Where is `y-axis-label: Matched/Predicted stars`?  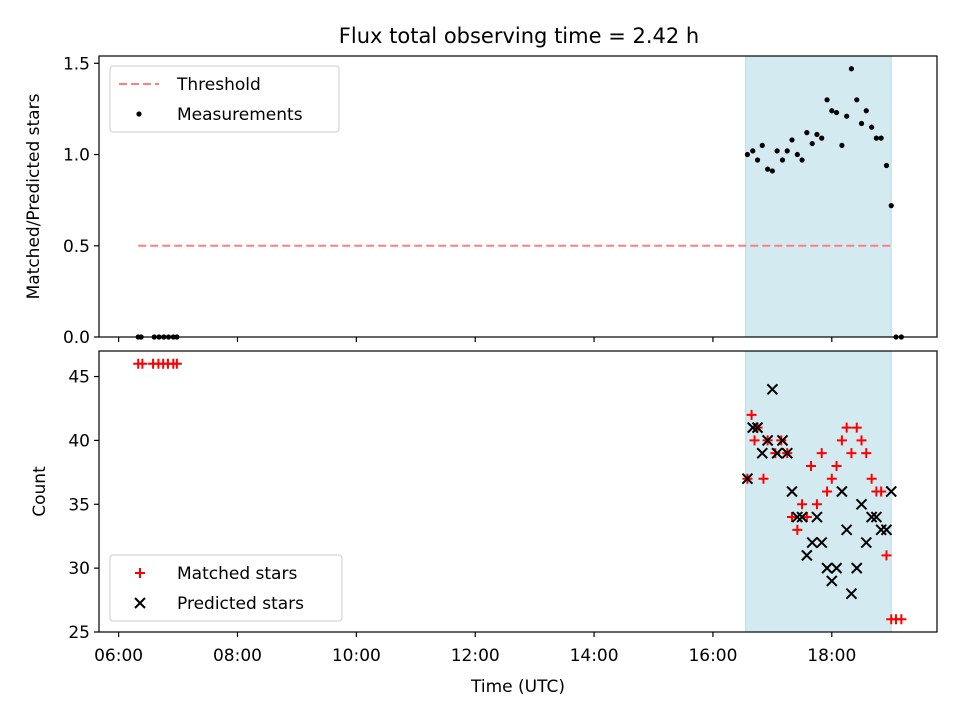 y-axis-label: Matched/Predicted stars is located at coordinates (34, 196).